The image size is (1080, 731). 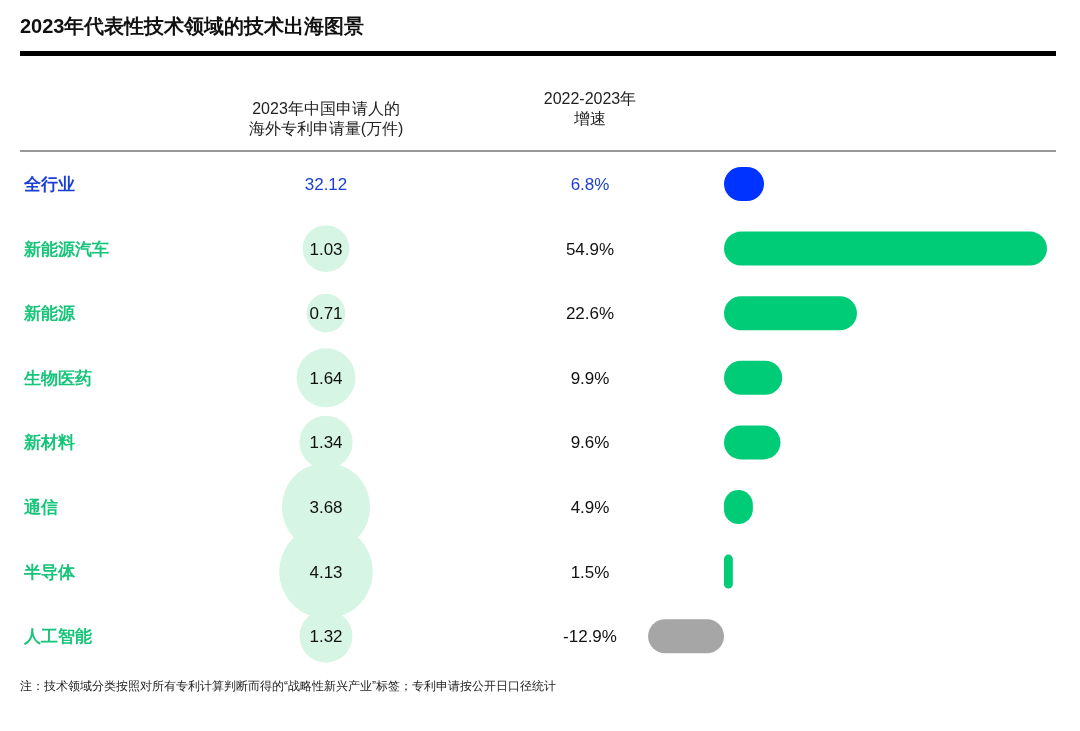 What do you see at coordinates (49, 572) in the screenshot?
I see `y-tick-label: 半导体` at bounding box center [49, 572].